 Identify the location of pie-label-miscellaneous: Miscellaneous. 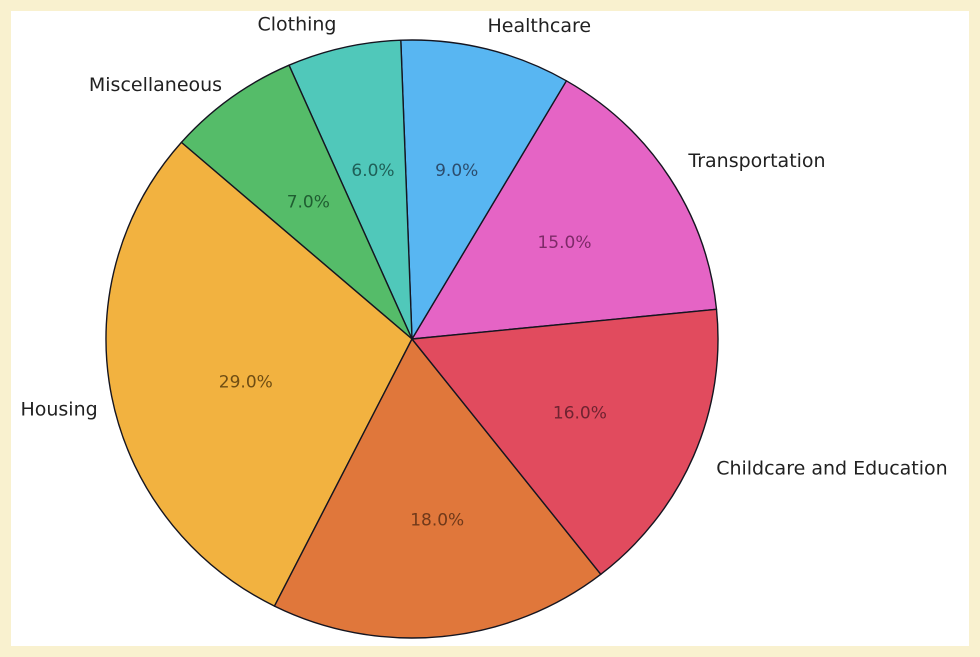
(155, 85).